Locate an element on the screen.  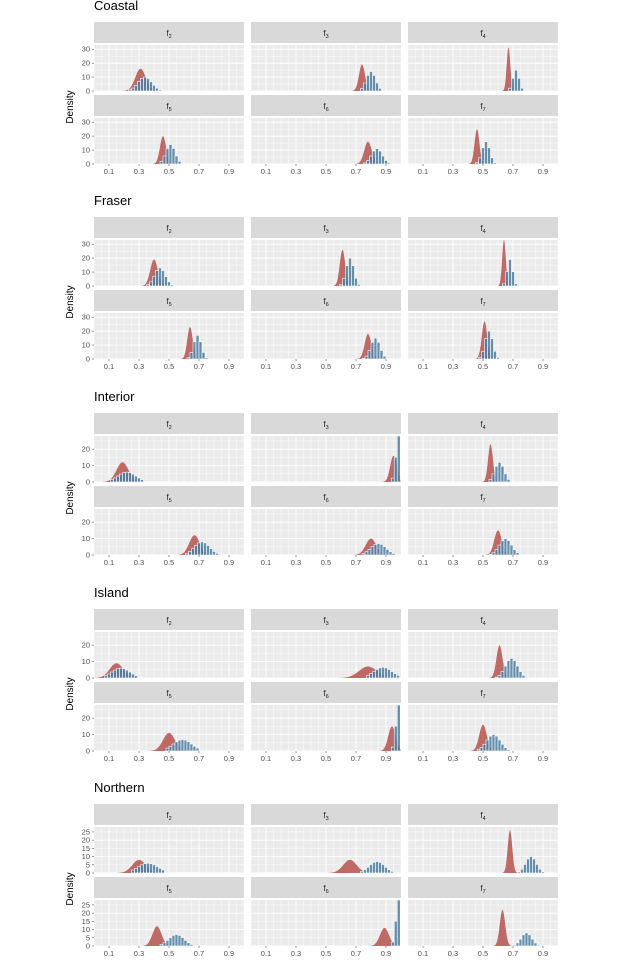
facet-panel: f5 0 10 20 0.1 0.3 0.5 0.7 0.9 is located at coordinates (163, 722).